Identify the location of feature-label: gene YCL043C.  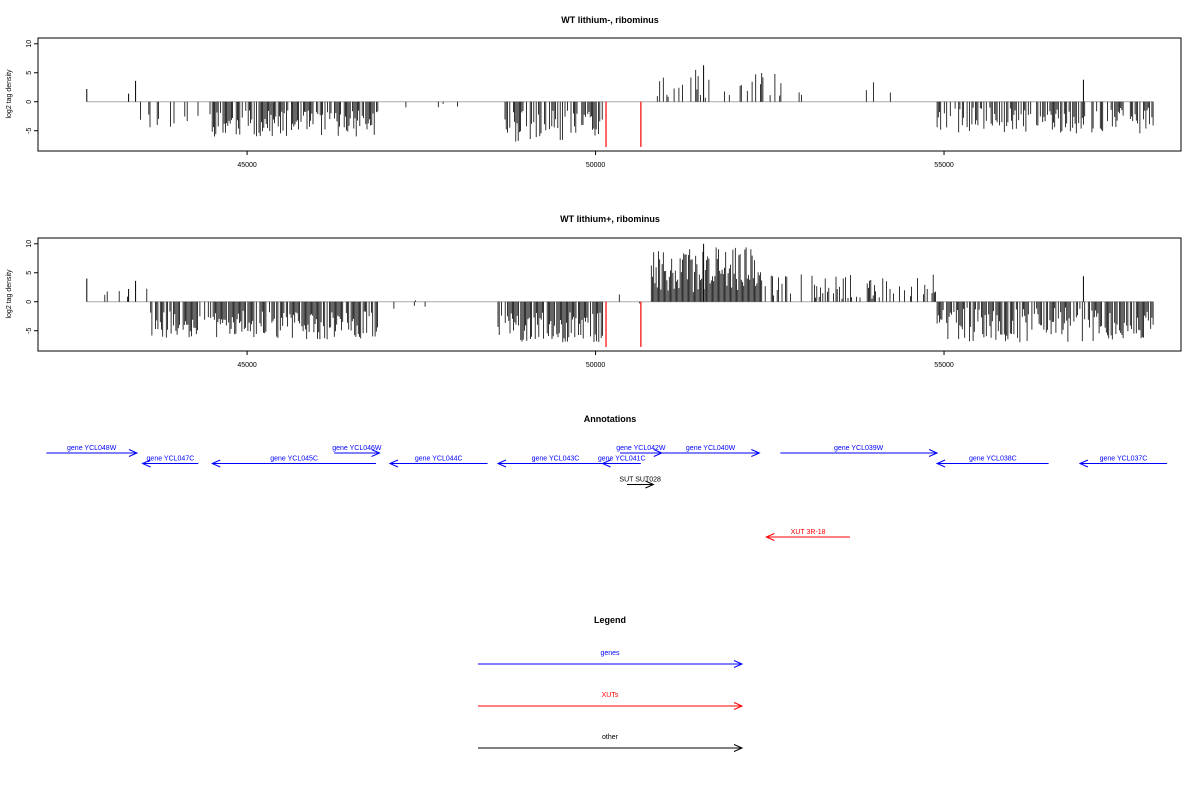
(556, 459).